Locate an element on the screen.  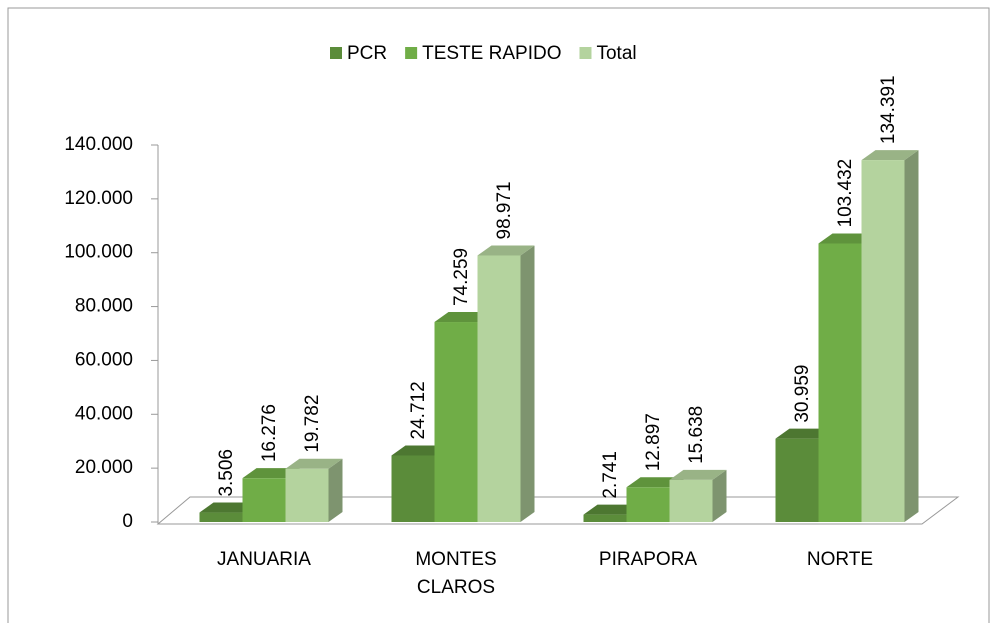
y-tick-label: 60.000 is located at coordinates (104, 359).